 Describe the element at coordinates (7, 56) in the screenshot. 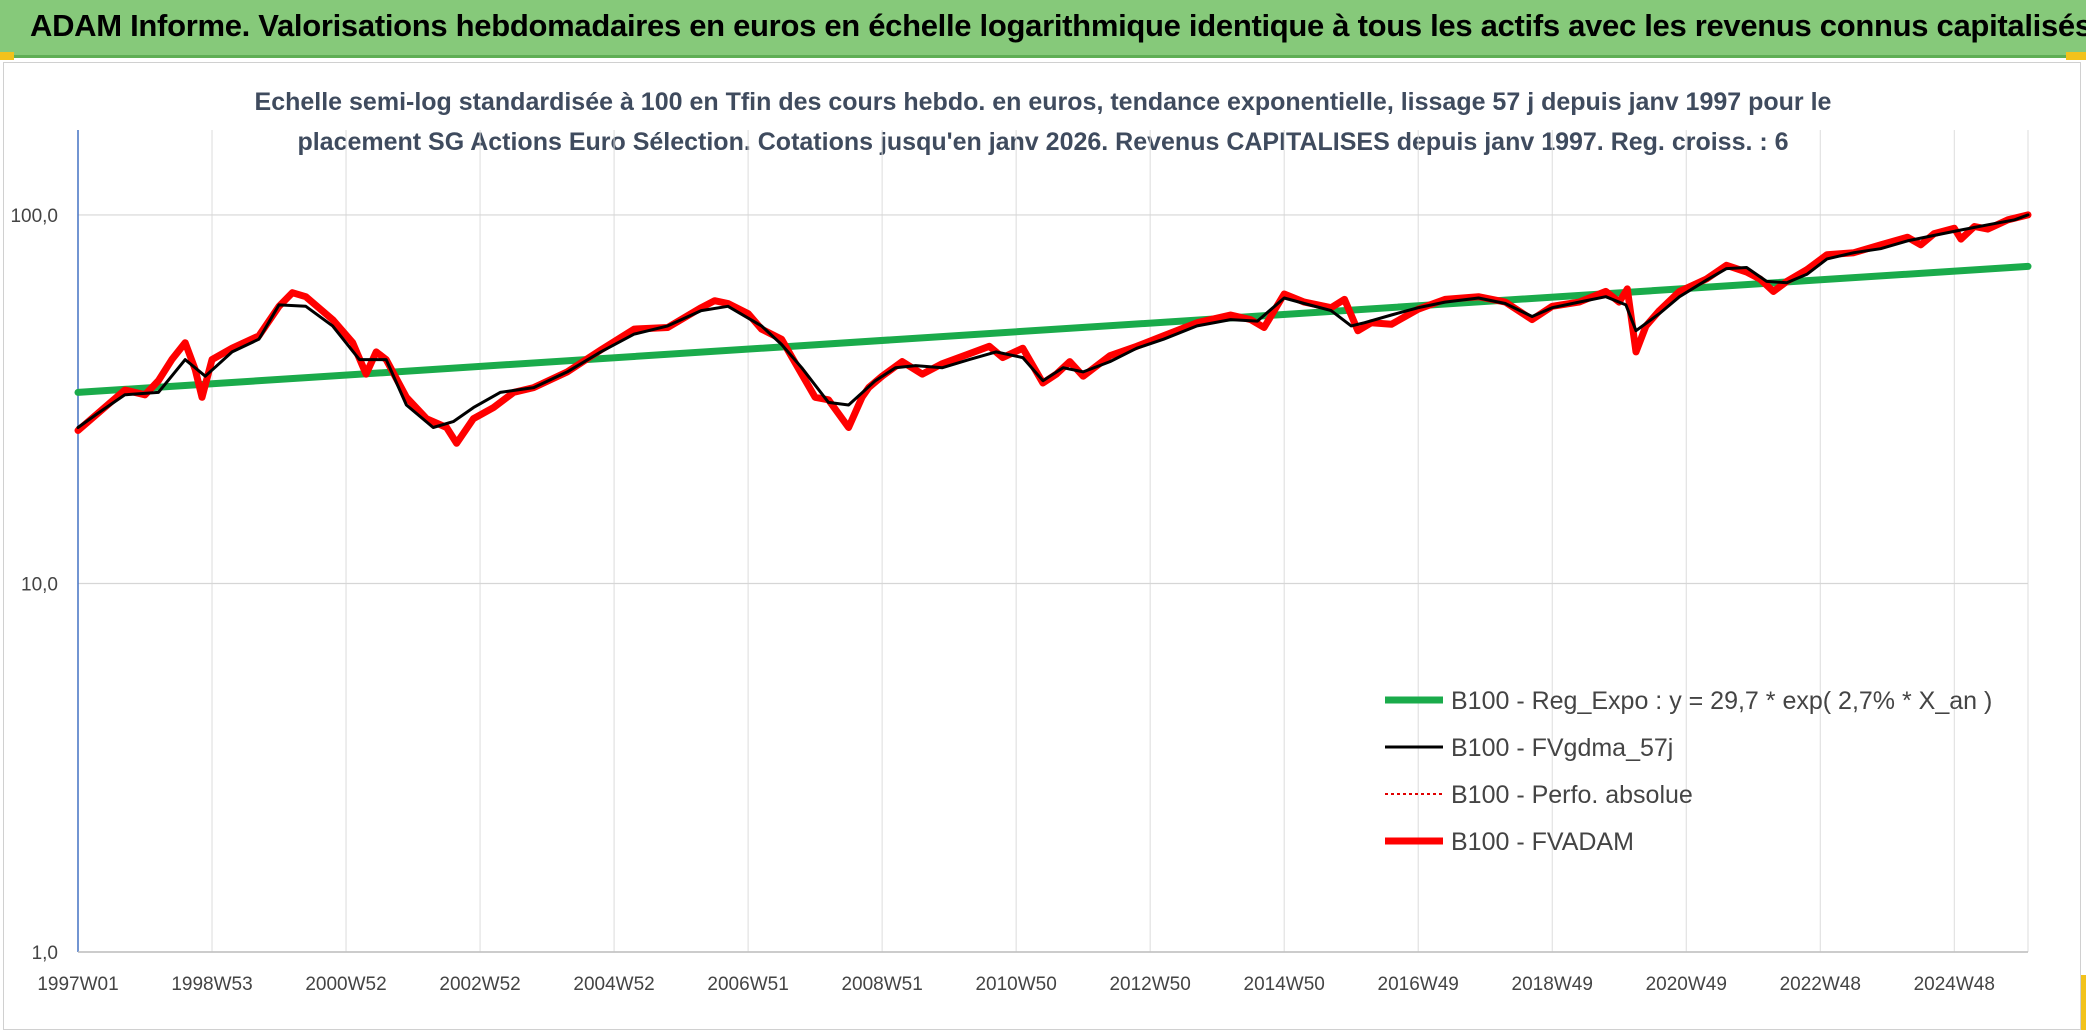

I see `corner-marker-top-left` at that location.